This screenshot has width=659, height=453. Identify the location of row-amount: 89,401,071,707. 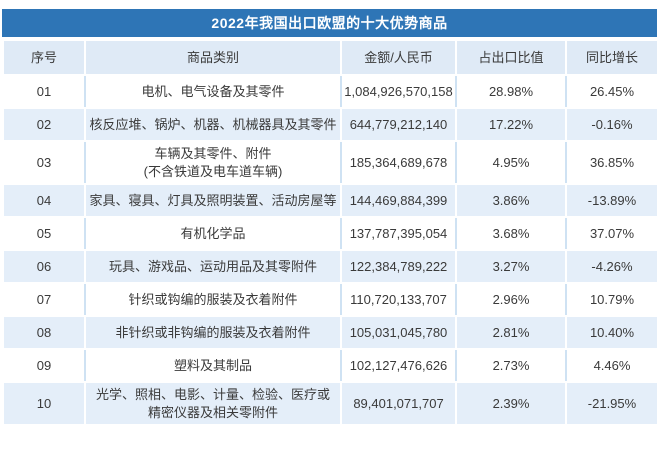
(398, 404).